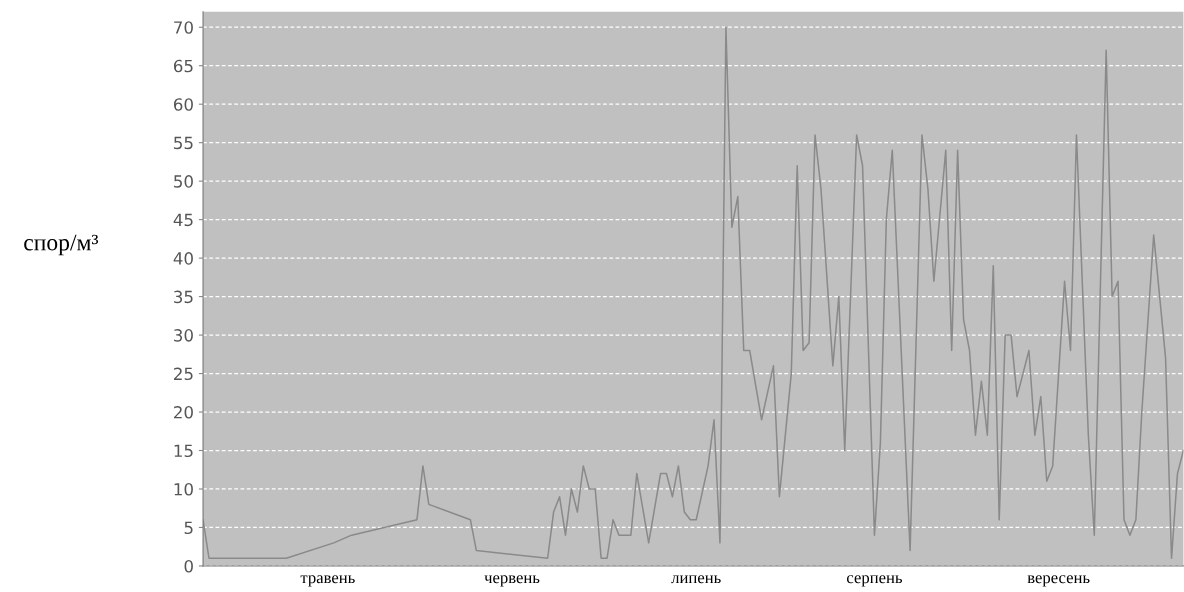 Image resolution: width=1184 pixels, height=592 pixels. Describe the element at coordinates (188, 566) in the screenshot. I see `y-tick-label: 0` at that location.